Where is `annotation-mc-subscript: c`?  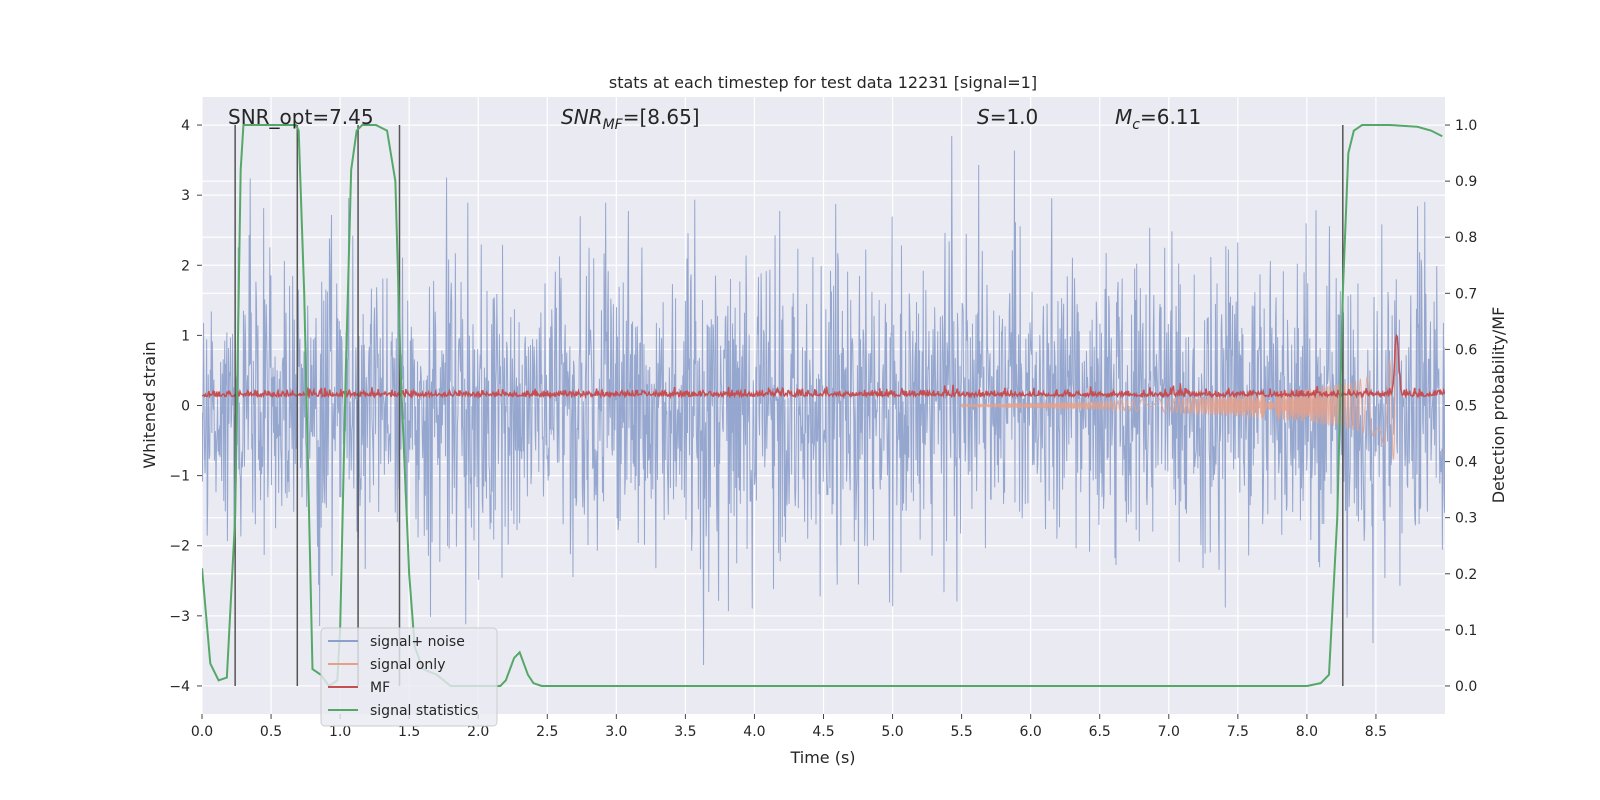 annotation-mc-subscript: c is located at coordinates (1136, 125).